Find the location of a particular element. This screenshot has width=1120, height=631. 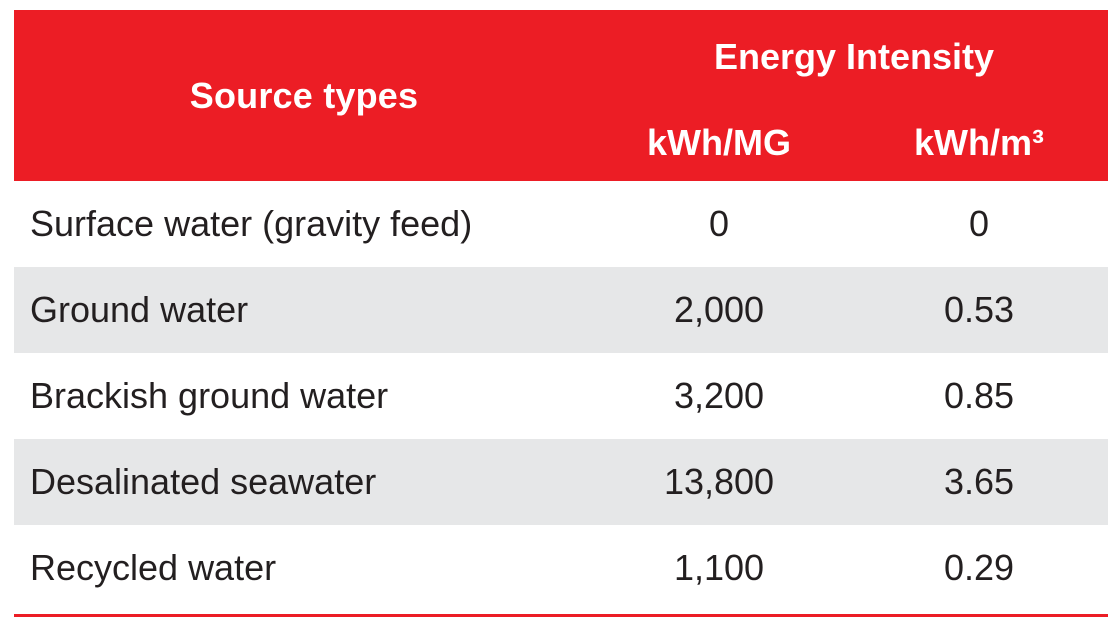

kwh-m3-cell: 0 is located at coordinates (979, 223).